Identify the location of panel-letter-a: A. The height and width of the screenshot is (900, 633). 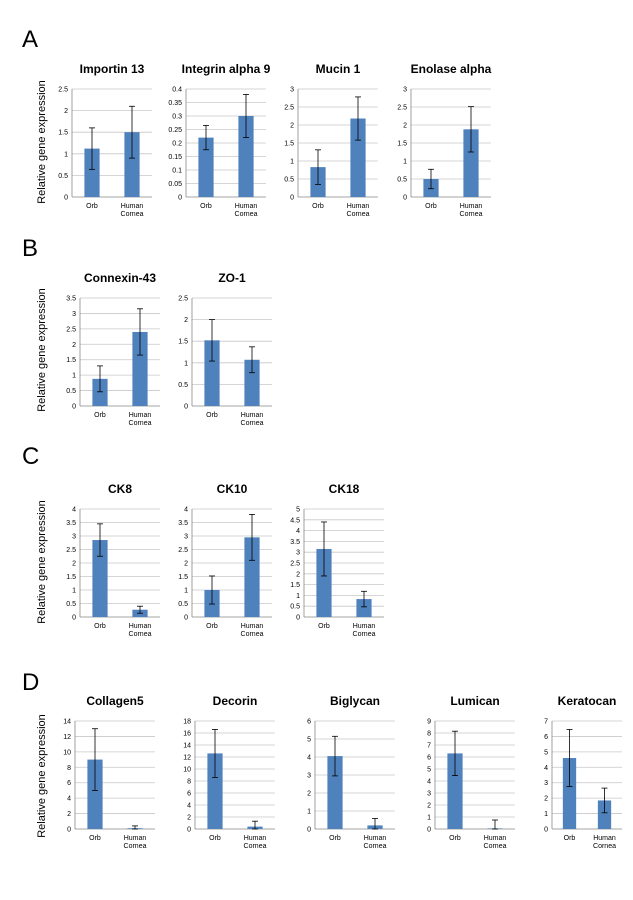
(30, 39).